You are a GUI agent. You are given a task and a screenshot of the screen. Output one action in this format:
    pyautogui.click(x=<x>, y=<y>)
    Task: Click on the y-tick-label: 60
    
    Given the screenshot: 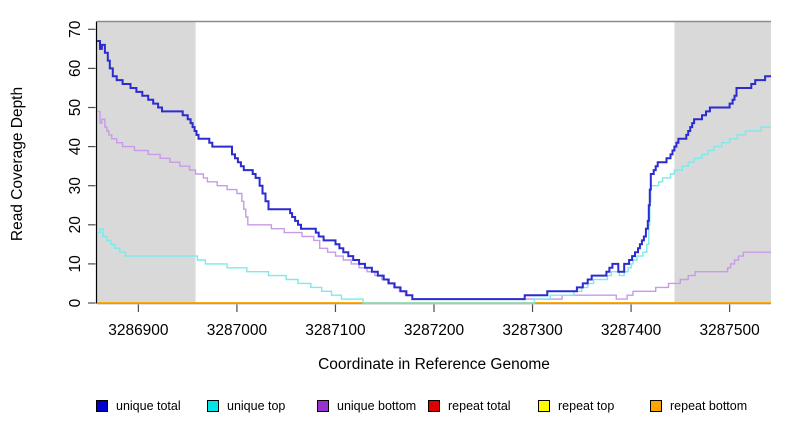 What is the action you would take?
    pyautogui.click(x=75, y=68)
    